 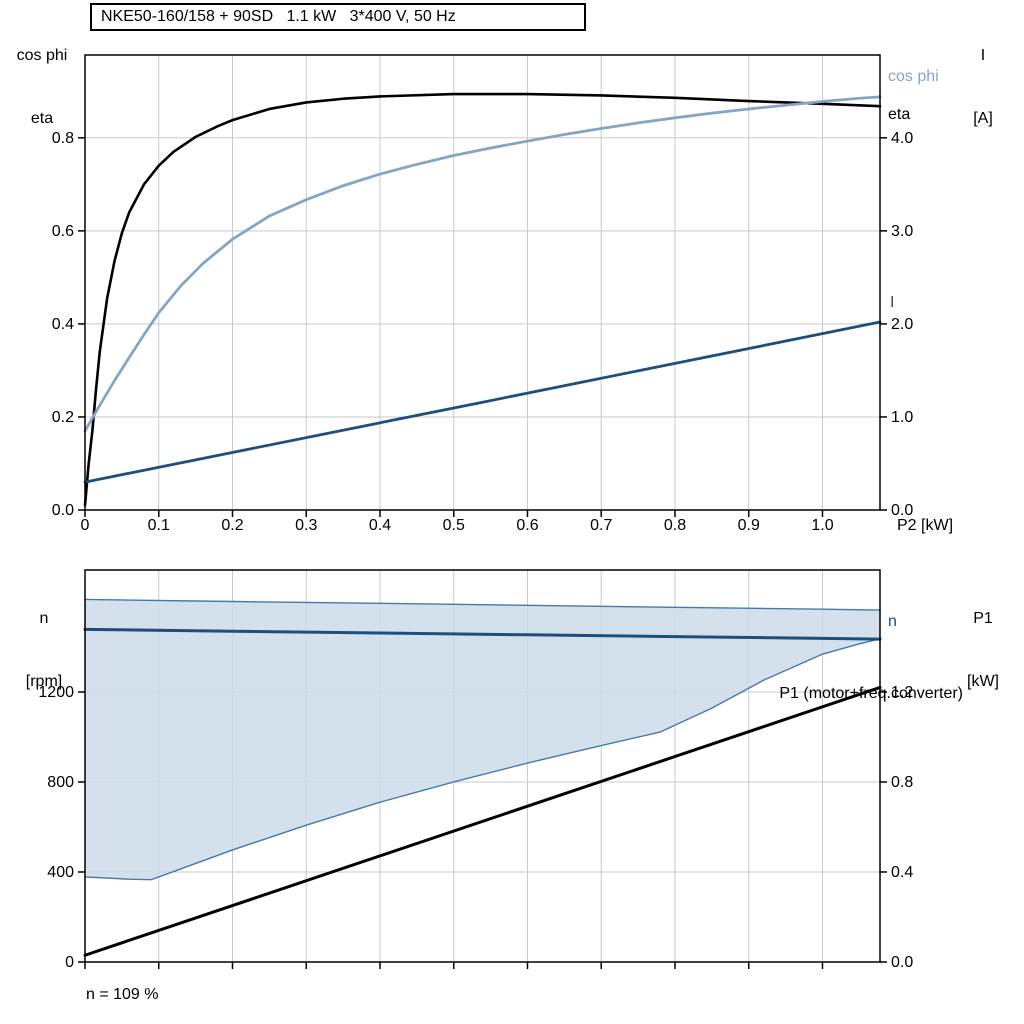 I want to click on y-right-tick-label: 4.0, so click(x=902, y=138).